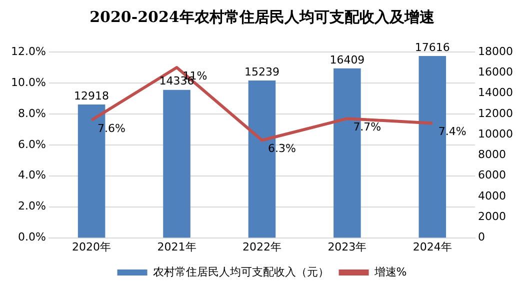  Describe the element at coordinates (347, 247) in the screenshot. I see `x-tick-label: 2023年` at that location.